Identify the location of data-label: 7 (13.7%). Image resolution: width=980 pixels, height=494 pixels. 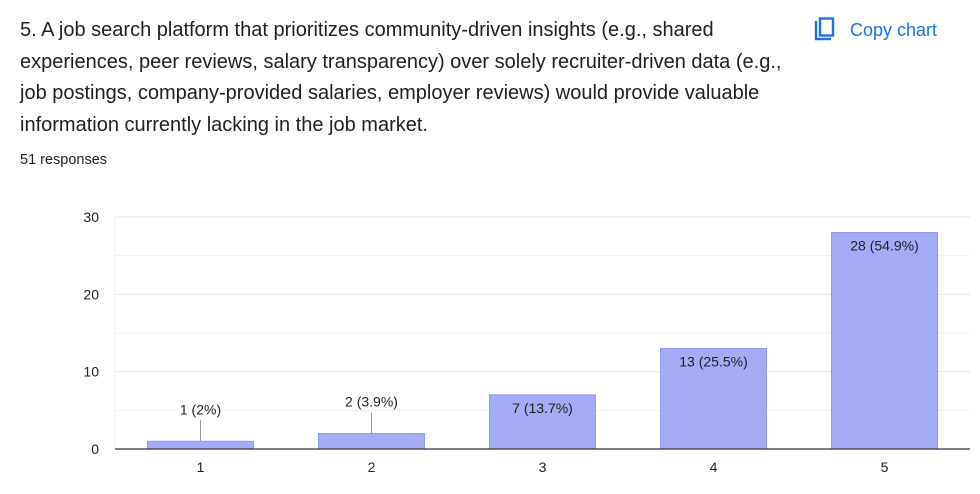
(542, 408).